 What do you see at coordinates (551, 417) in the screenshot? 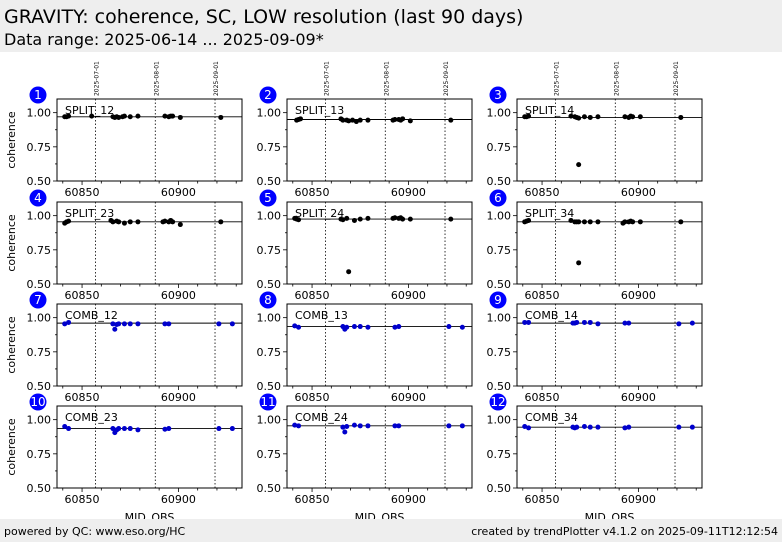
I see `panel-label: COMB_34` at bounding box center [551, 417].